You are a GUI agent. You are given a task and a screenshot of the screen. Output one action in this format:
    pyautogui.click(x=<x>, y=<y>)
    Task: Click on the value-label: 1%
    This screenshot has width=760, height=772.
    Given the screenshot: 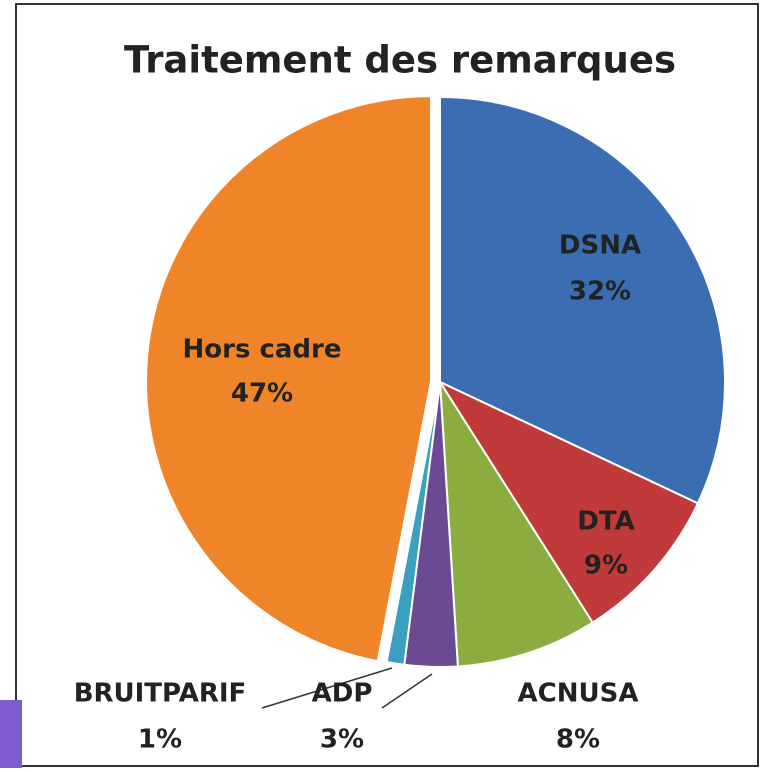 What is the action you would take?
    pyautogui.click(x=160, y=740)
    